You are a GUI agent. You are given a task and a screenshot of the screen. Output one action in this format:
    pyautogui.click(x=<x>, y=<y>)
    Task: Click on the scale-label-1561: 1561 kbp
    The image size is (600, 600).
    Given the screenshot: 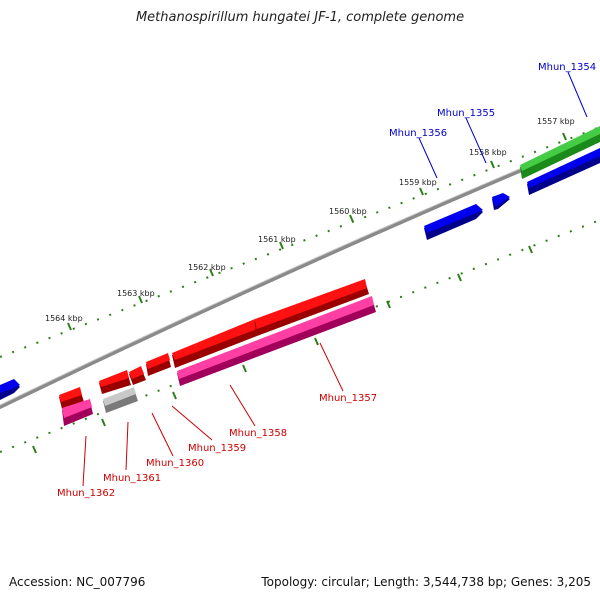 What is the action you would take?
    pyautogui.click(x=277, y=239)
    